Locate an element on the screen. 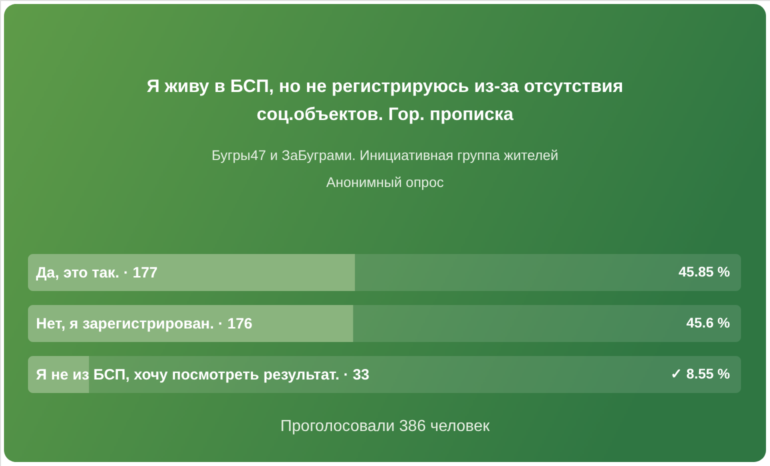 This screenshot has width=770, height=466. text: Проголосовали 386 человек is located at coordinates (385, 426).